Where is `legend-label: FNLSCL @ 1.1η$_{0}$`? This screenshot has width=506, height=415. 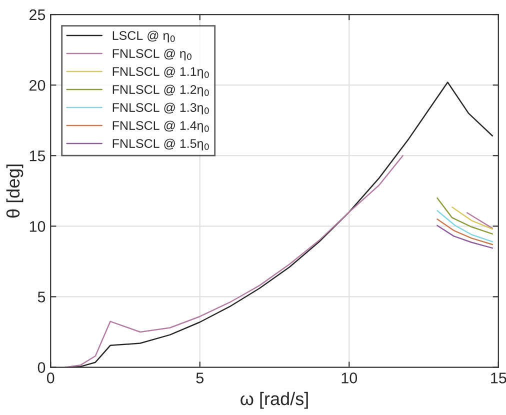
legend-label: FNLSCL @ 1.1η$_{0}$ is located at coordinates (160, 72).